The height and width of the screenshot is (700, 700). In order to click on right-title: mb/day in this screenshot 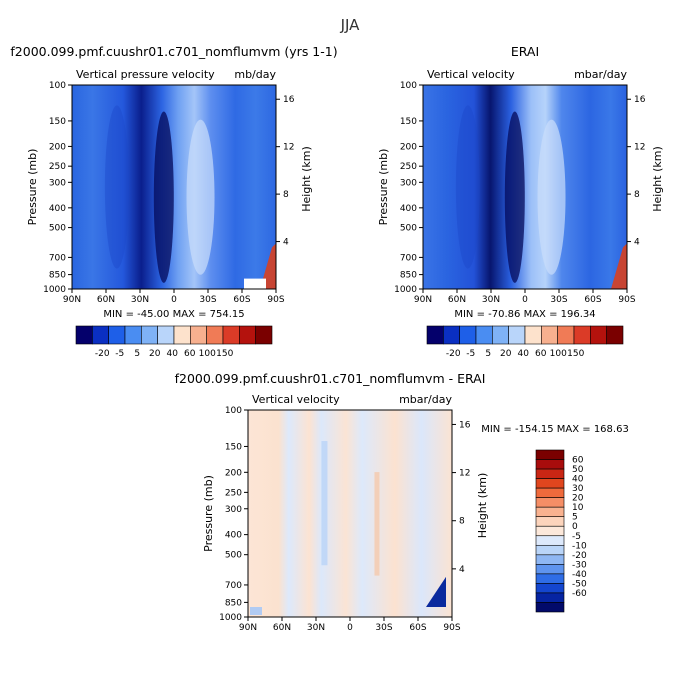, I will do `click(255, 74)`.